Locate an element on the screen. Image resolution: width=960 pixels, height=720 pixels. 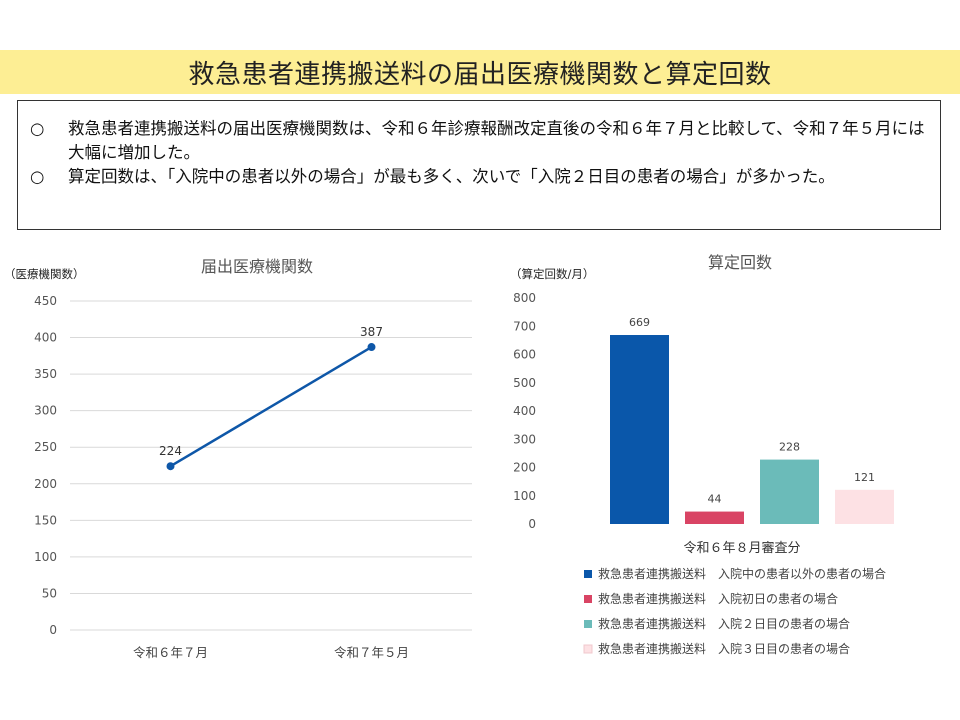
legend-label: 救急患者連携搬送料 入院２日目の患者の場合 is located at coordinates (724, 623).